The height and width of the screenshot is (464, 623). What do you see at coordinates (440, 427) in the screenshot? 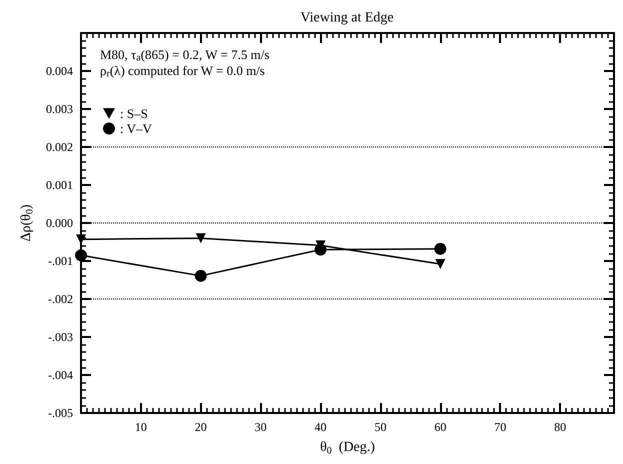
I see `x-tick-label: 60` at bounding box center [440, 427].